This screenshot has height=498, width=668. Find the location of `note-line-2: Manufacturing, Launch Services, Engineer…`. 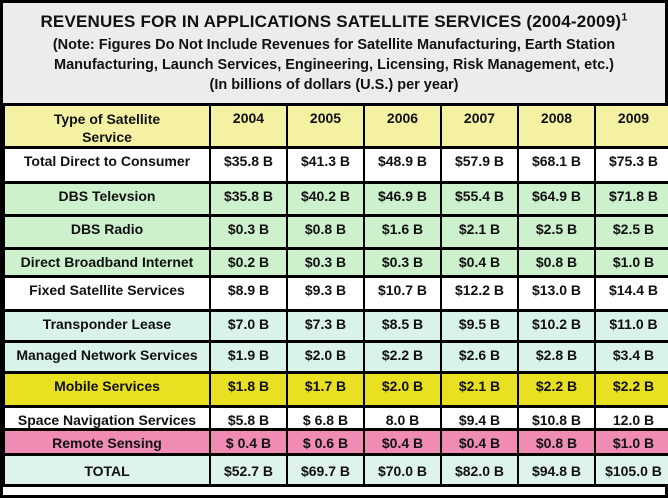

note-line-2: Manufacturing, Launch Services, Engineer… is located at coordinates (334, 64).